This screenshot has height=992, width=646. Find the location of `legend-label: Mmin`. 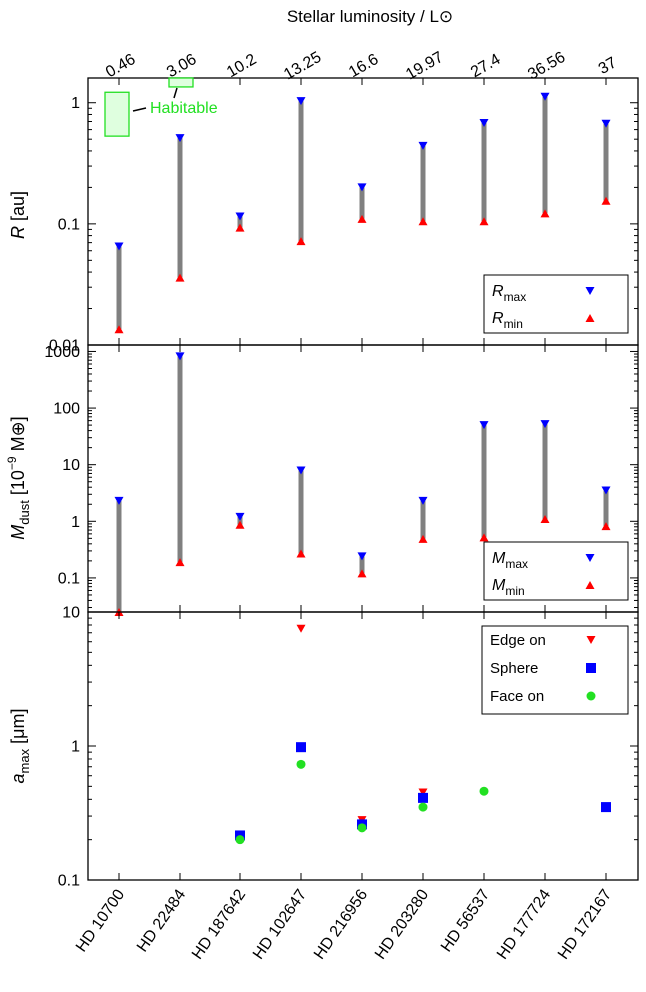

legend-label: Mmin is located at coordinates (508, 587).